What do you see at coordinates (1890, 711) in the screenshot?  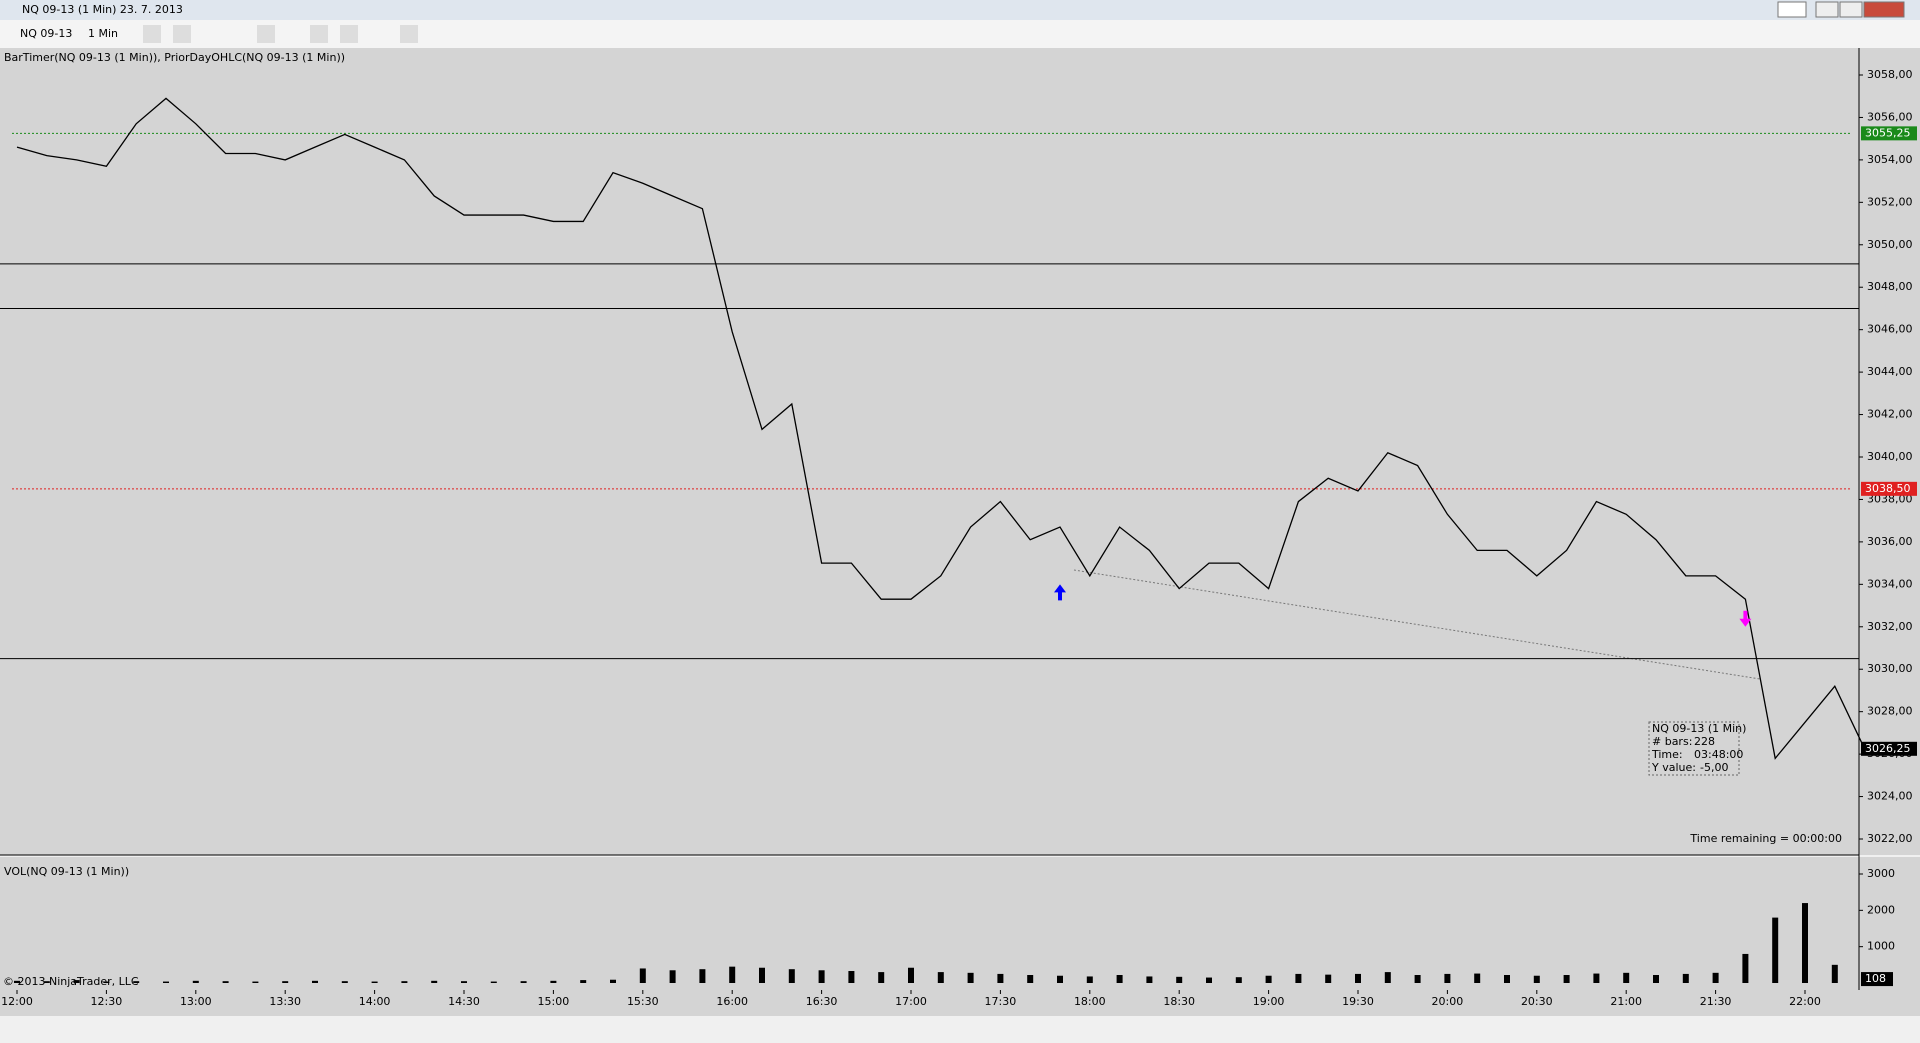 I see `y-tick-label: 3028,00` at bounding box center [1890, 711].